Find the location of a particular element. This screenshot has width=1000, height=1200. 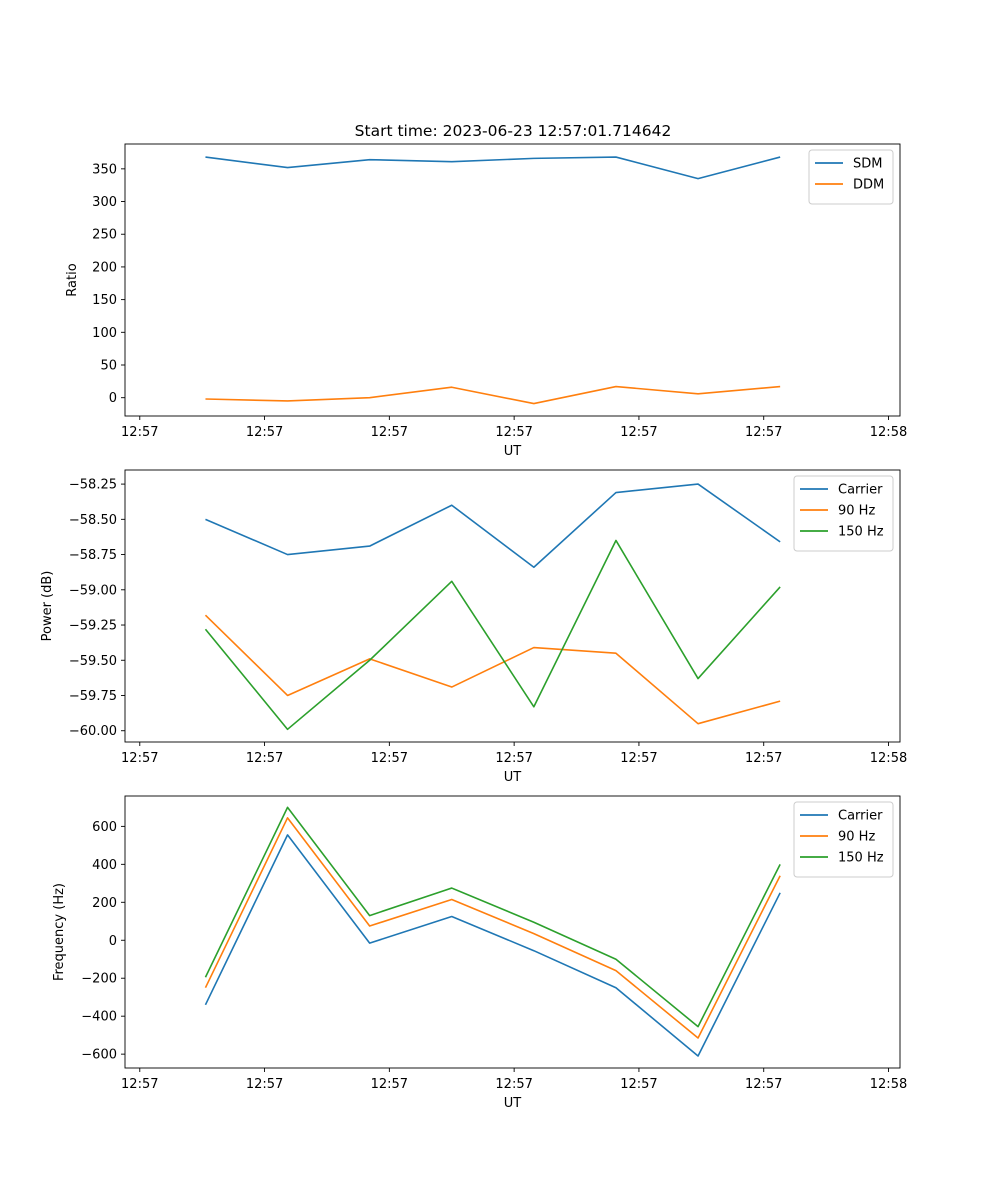

y-axis-label: Power (dB) is located at coordinates (47, 606).